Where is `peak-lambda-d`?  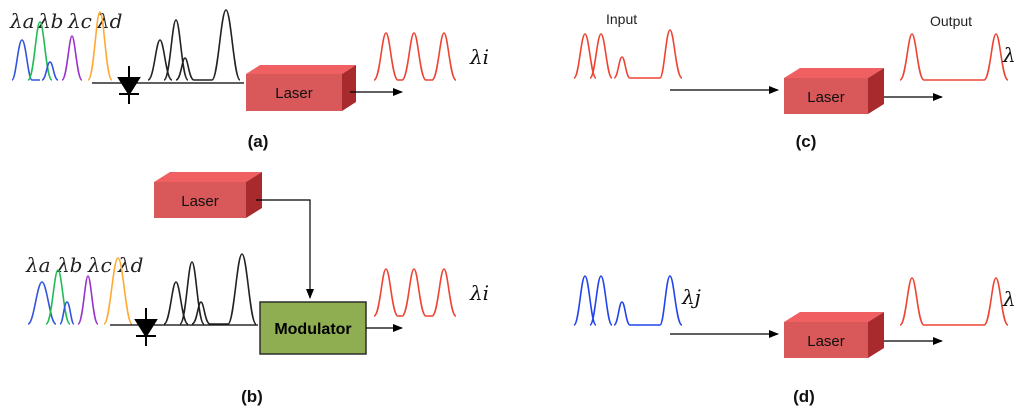
peak-lambda-d is located at coordinates (100, 46).